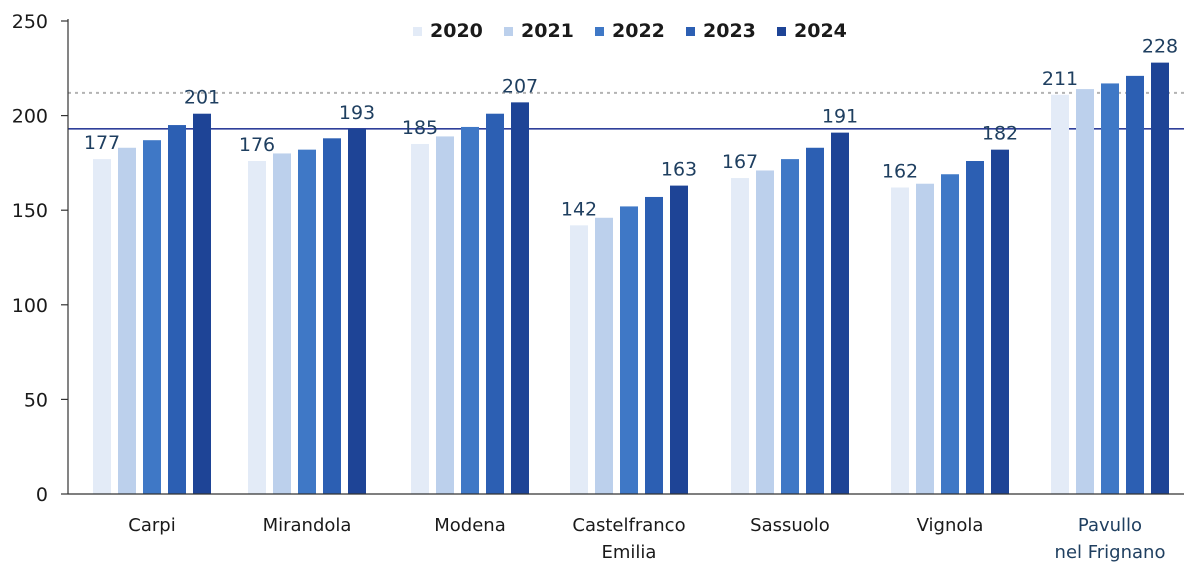  I want to click on data-label: 211, so click(1060, 79).